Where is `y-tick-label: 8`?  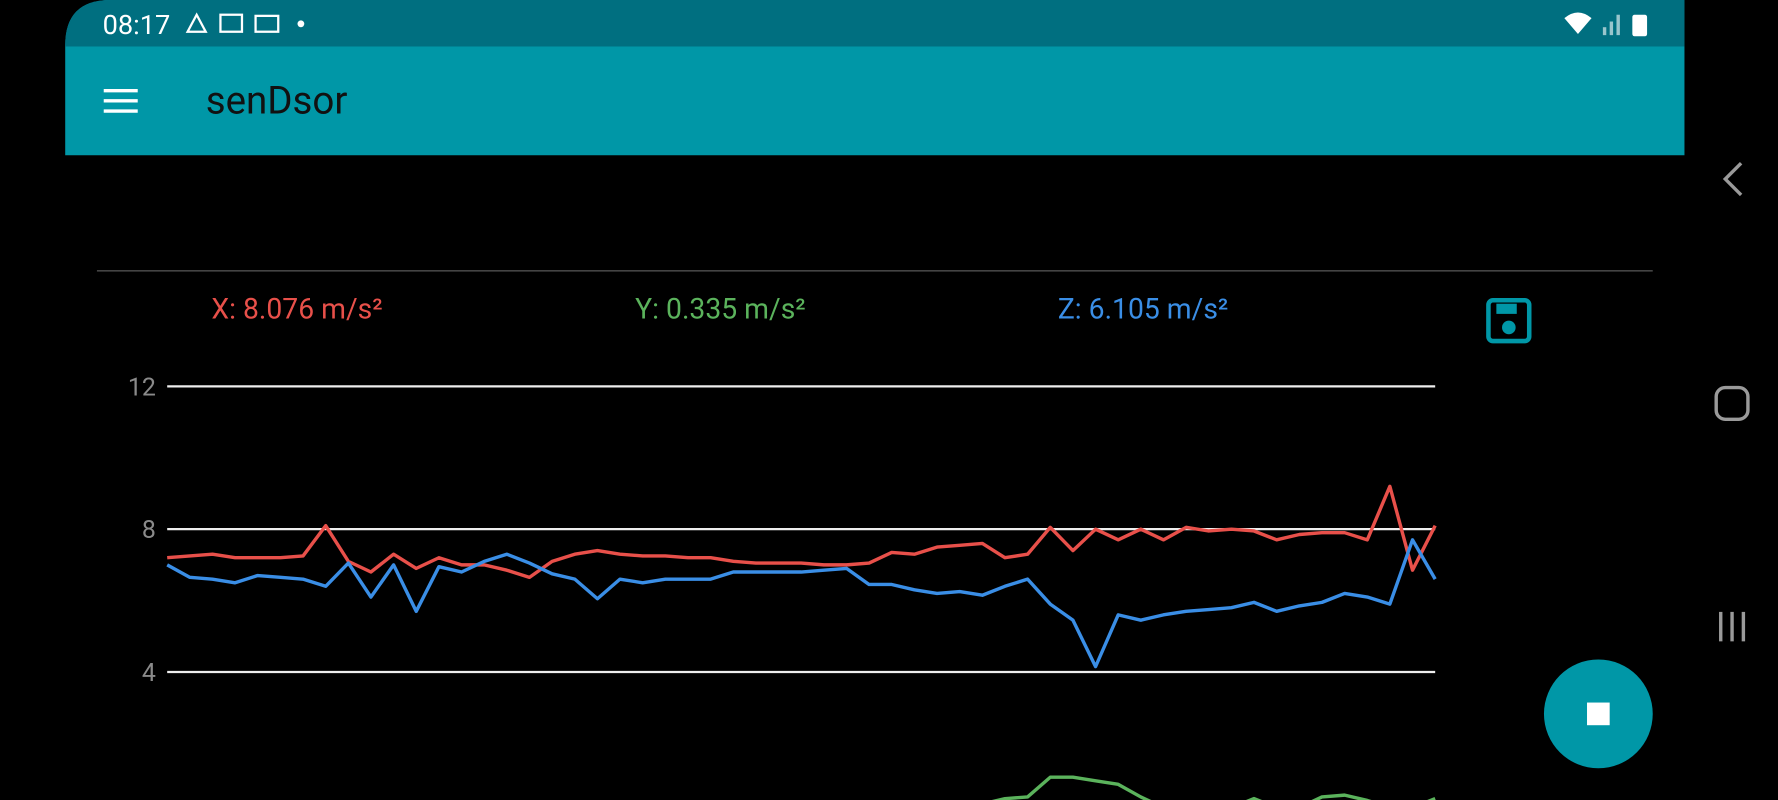
y-tick-label: 8 is located at coordinates (149, 530).